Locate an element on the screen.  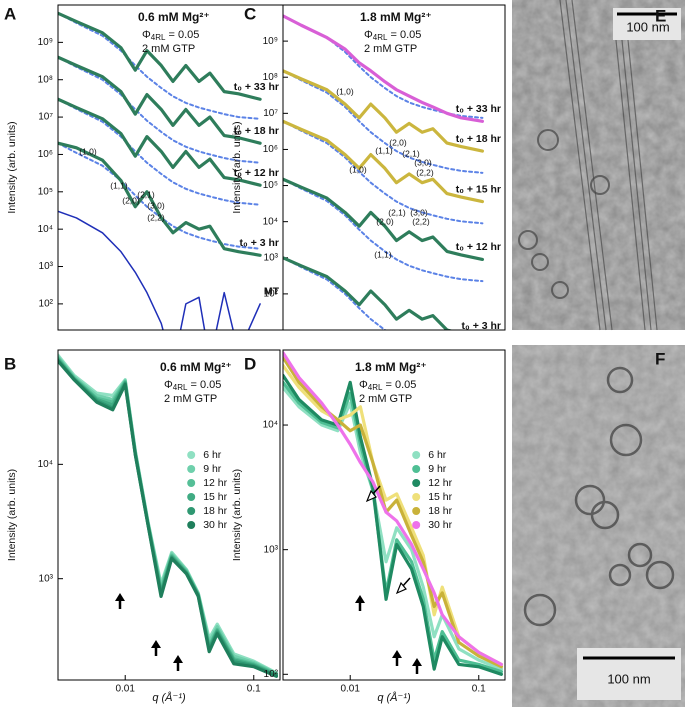
micrograph-f is located at coordinates (598, 526).